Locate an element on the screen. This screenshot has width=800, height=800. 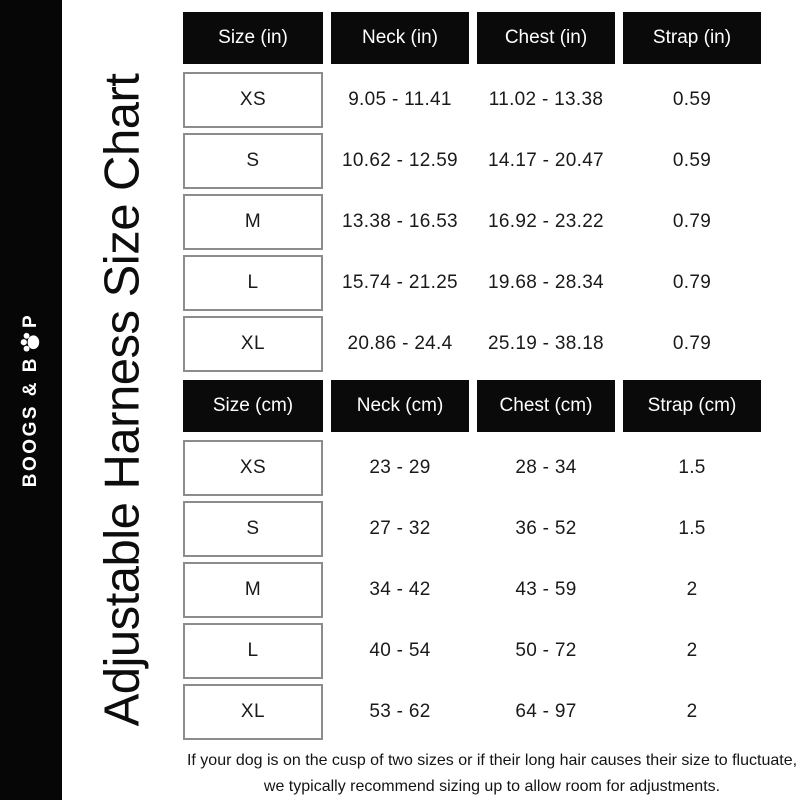
header-cell: Neck (in) is located at coordinates (400, 38).